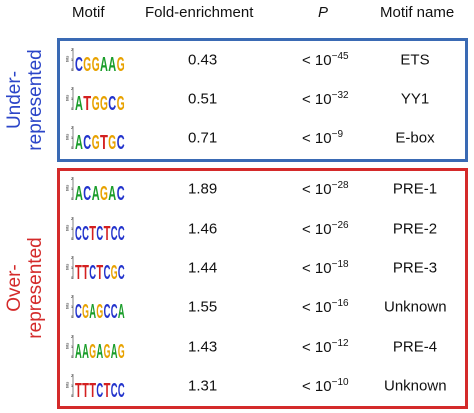 The width and height of the screenshot is (474, 413). I want to click on p-value-exponent: −45, so click(340, 56).